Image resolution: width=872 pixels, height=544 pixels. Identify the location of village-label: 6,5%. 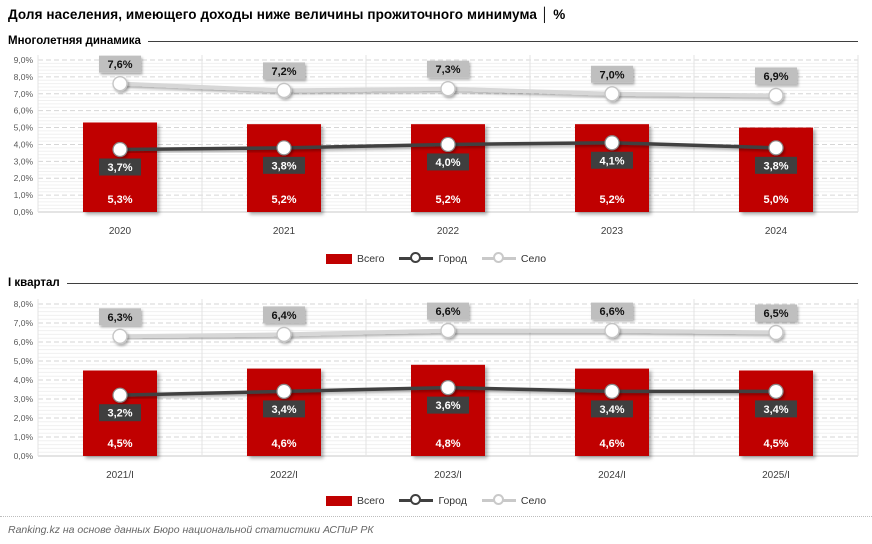
(775, 314).